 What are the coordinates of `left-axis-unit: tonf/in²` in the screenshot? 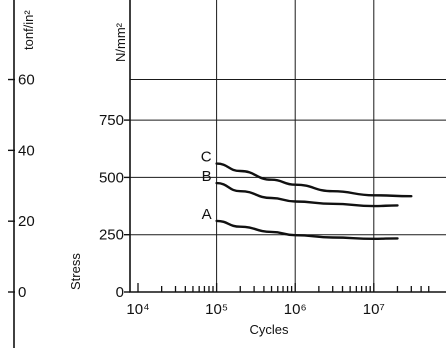 It's located at (28, 30).